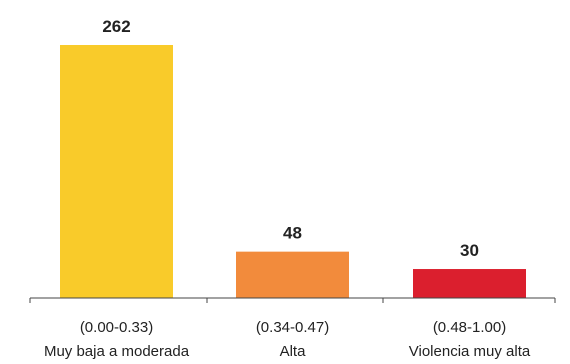  What do you see at coordinates (292, 233) in the screenshot?
I see `value-label-1: 48` at bounding box center [292, 233].